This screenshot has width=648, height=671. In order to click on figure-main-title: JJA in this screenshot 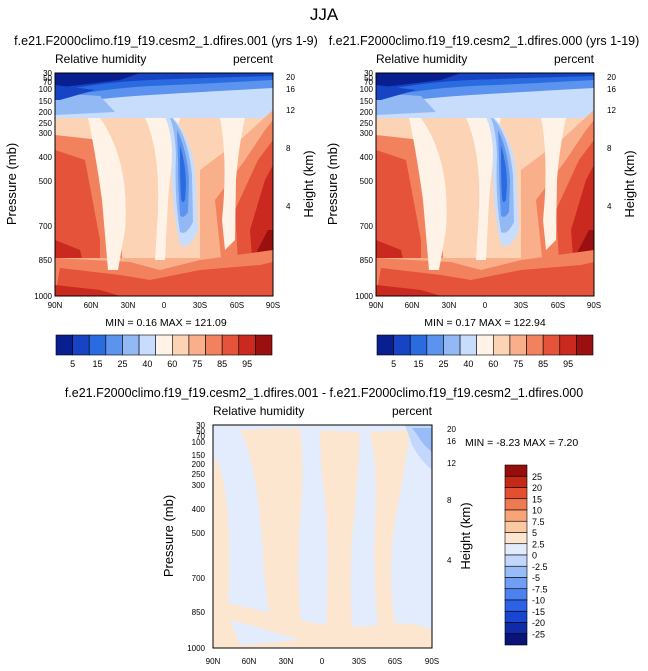, I will do `click(324, 14)`.